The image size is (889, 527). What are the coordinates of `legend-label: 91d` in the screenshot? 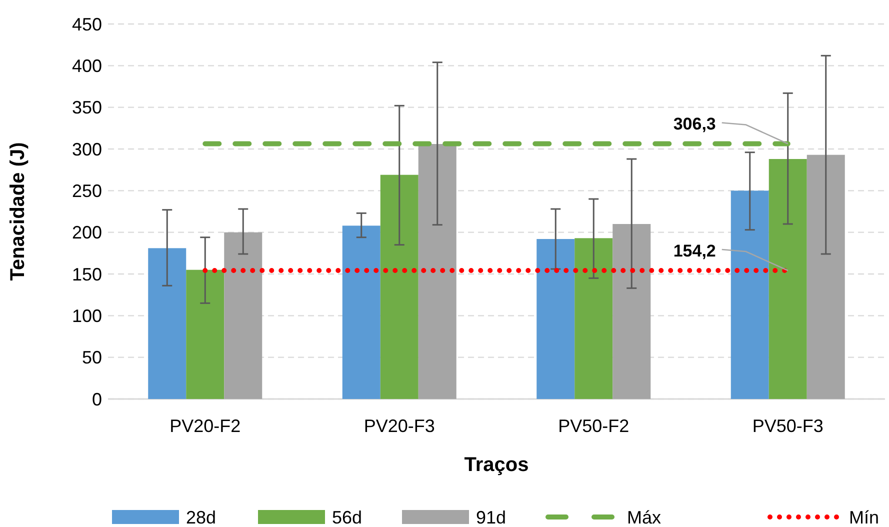 It's located at (491, 517).